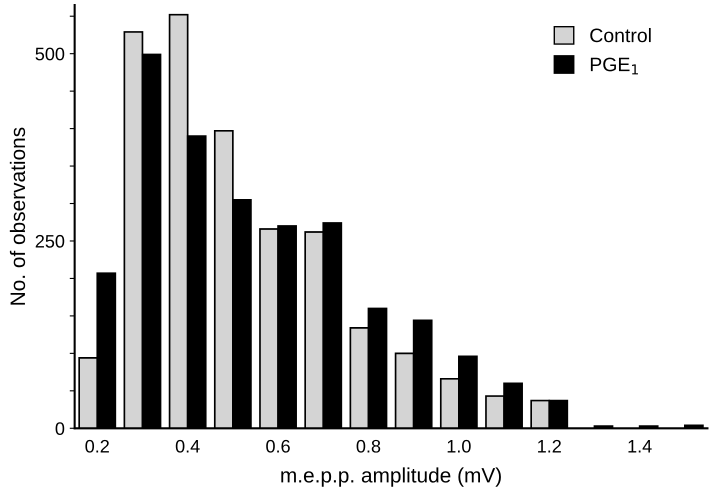 This screenshot has width=711, height=498. I want to click on legend-label: Control, so click(620, 35).